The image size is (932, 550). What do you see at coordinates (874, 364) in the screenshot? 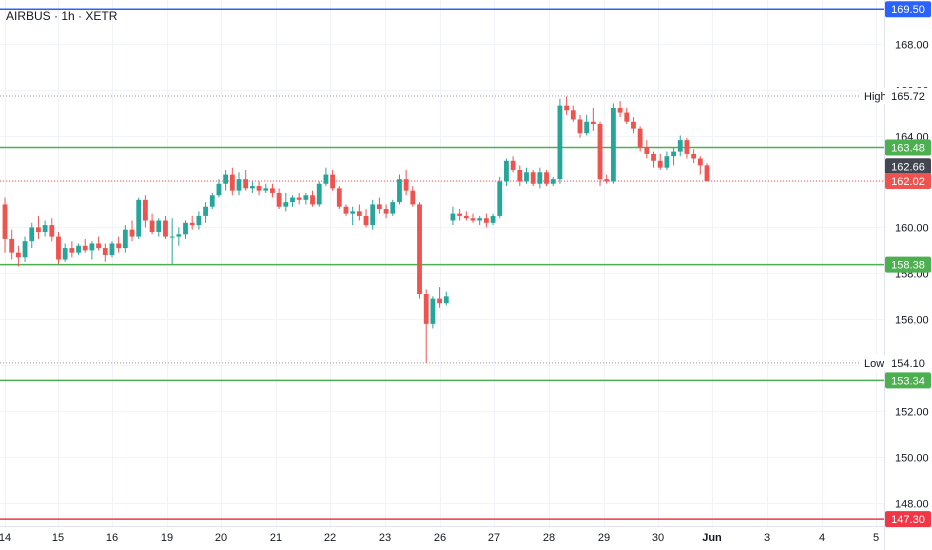
I see `low-label-tag: Low` at bounding box center [874, 364].